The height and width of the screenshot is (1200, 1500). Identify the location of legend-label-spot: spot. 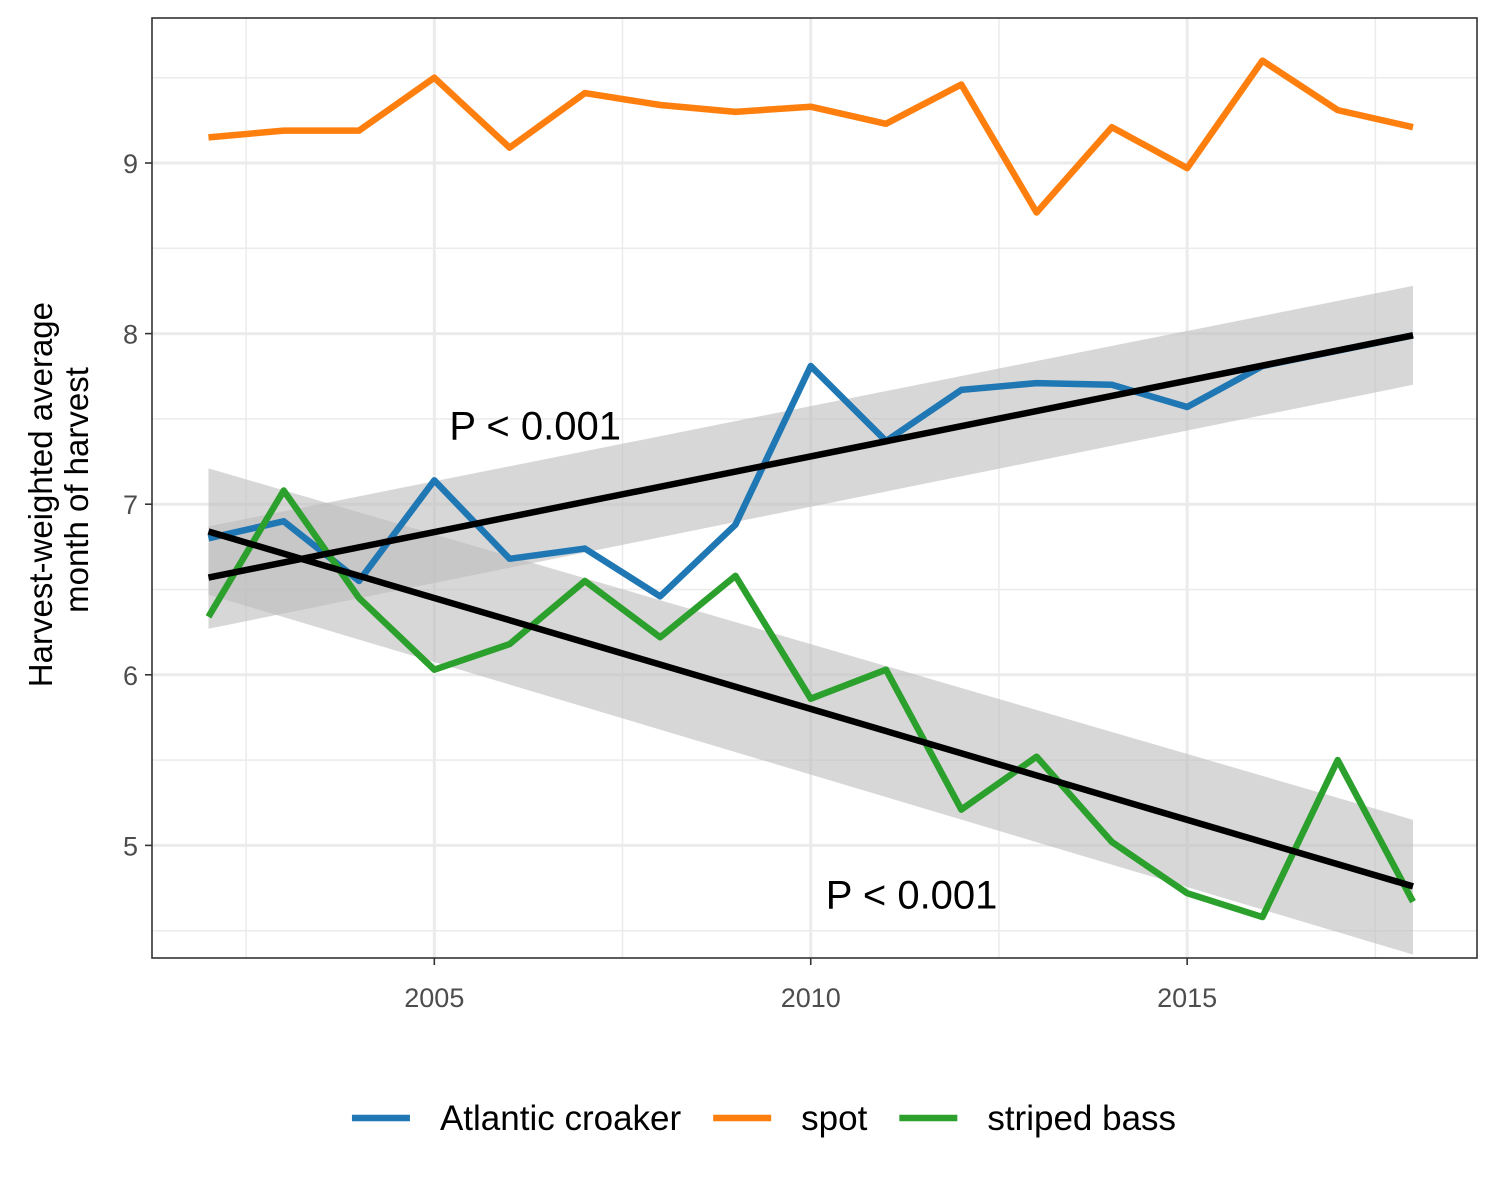
(834, 1118).